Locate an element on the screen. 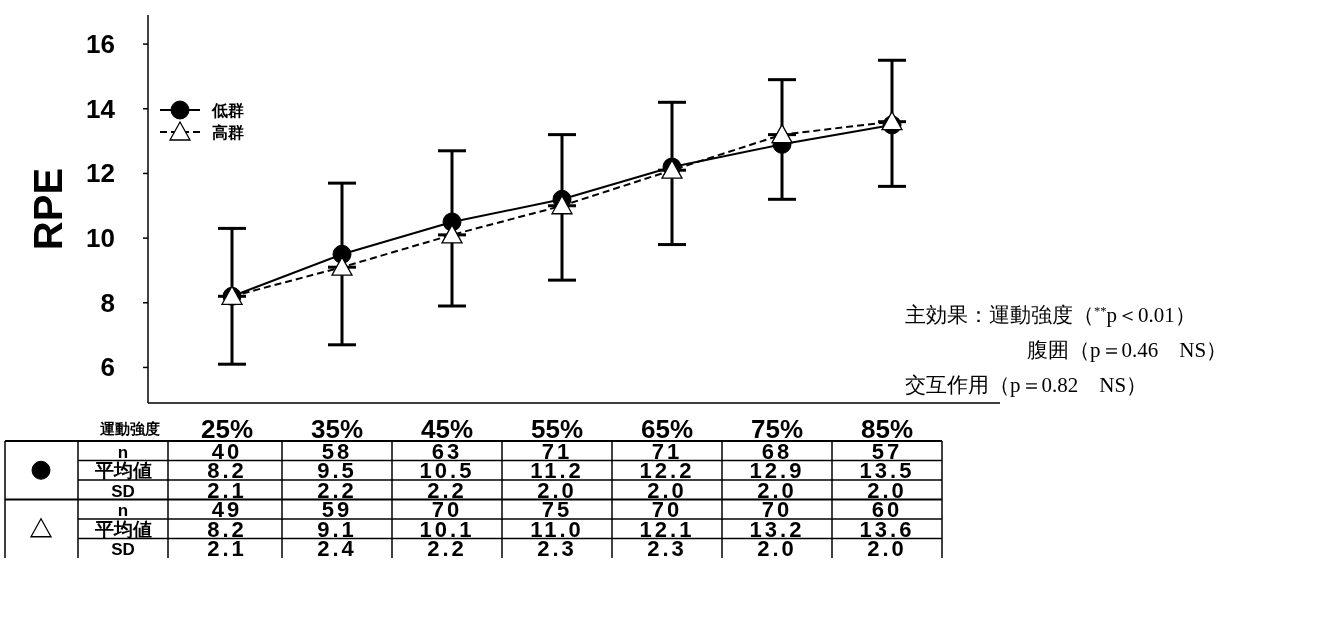 This screenshot has height=628, width=1323. legend-label: 高群 is located at coordinates (228, 132).